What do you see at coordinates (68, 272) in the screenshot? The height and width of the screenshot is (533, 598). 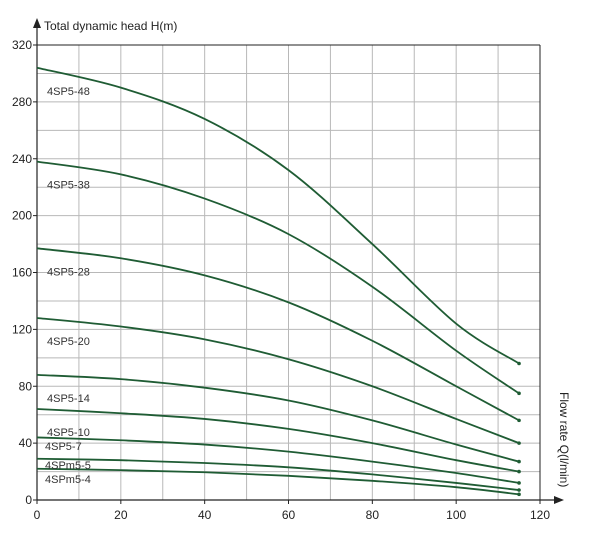 I see `series-label-4sp5-28: 4SP5-28` at bounding box center [68, 272].